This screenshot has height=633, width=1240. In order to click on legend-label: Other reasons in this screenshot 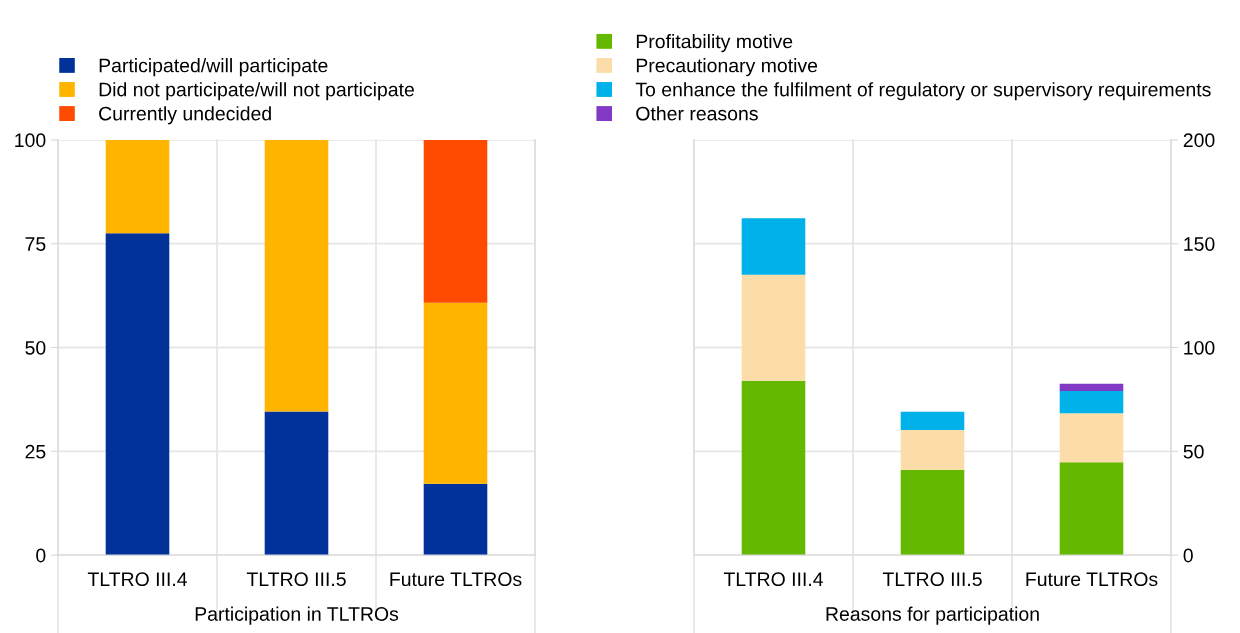, I will do `click(697, 113)`.